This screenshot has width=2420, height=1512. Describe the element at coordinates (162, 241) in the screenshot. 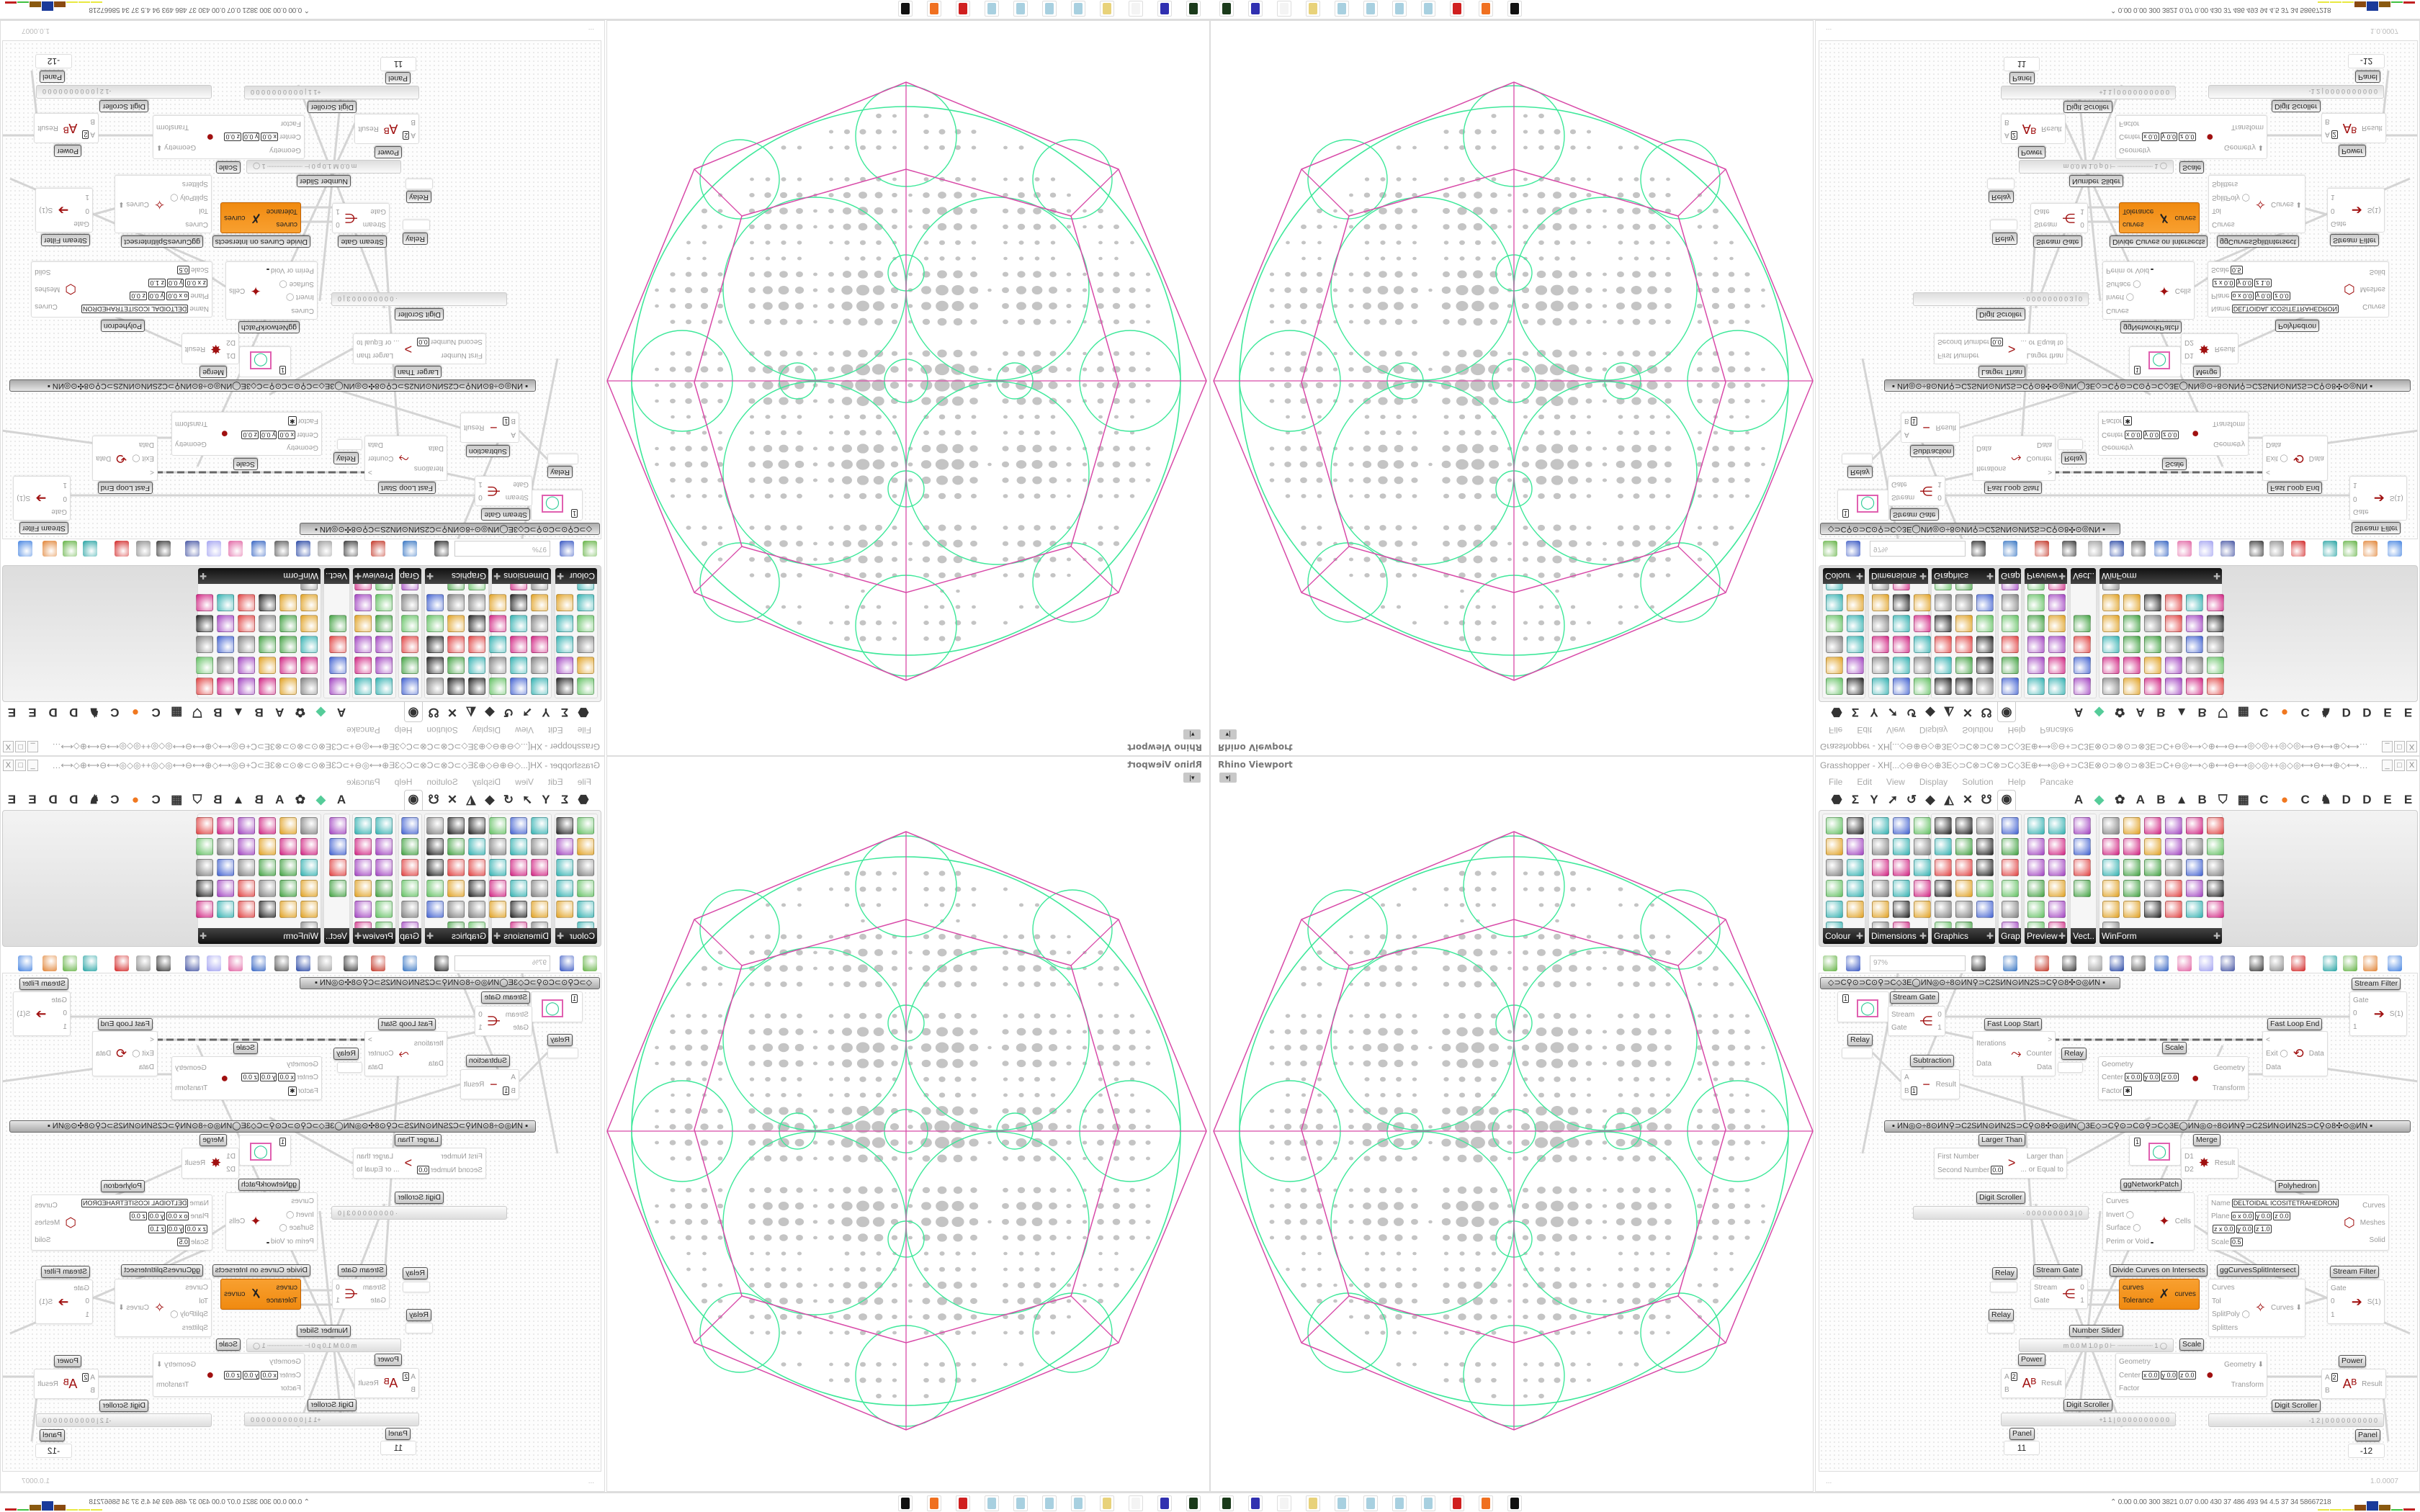

I see `component-label-ggsplit: ggCurvesSplitIntersect` at that location.